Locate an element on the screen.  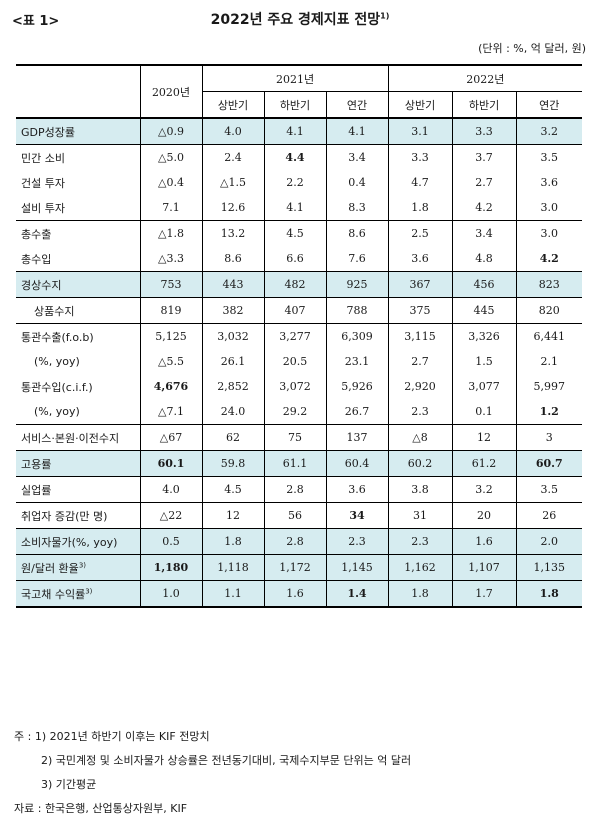
header-2021: 2021년 is located at coordinates (295, 78).